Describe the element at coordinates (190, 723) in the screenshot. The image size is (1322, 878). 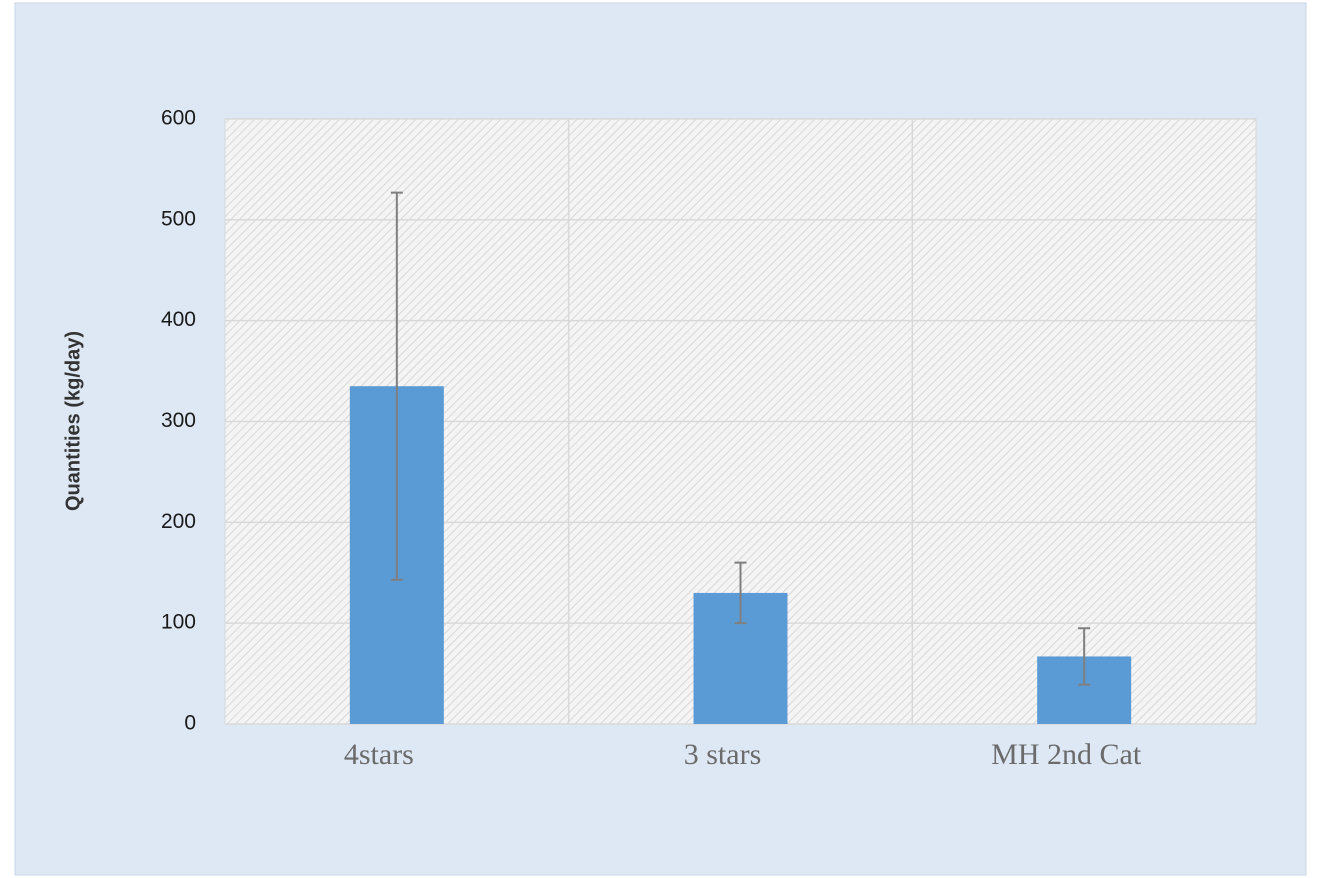
I see `y-tick-label: 0` at that location.